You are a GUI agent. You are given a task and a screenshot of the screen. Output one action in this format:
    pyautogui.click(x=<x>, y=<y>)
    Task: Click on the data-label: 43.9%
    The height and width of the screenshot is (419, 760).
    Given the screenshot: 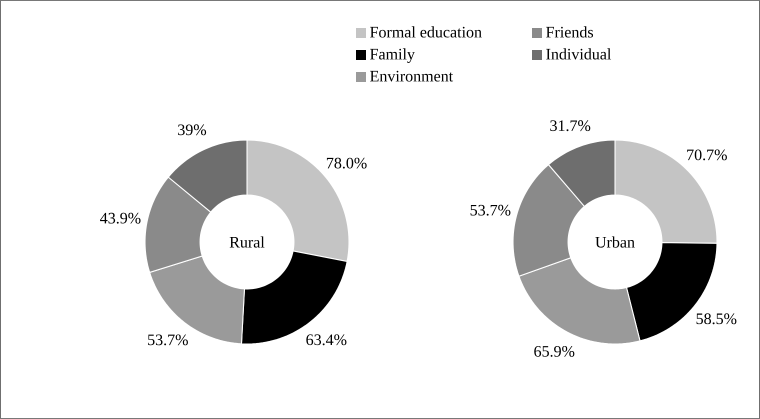 What is the action you would take?
    pyautogui.click(x=120, y=218)
    